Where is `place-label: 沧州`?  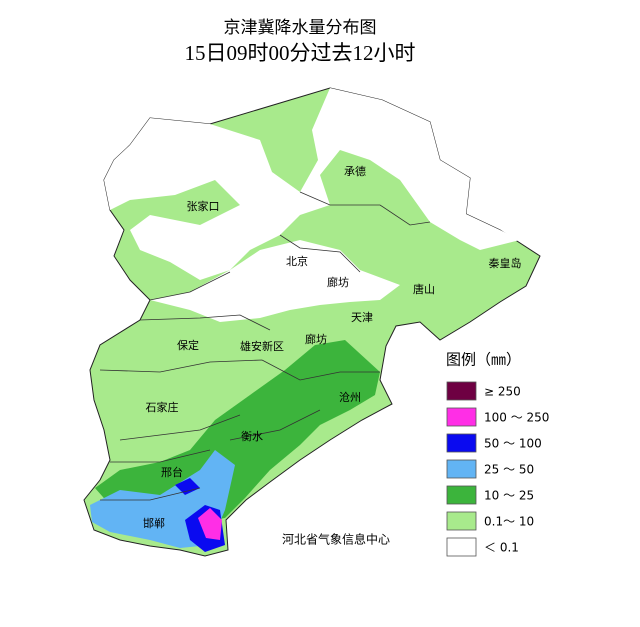
place-label: 沧州 is located at coordinates (350, 397).